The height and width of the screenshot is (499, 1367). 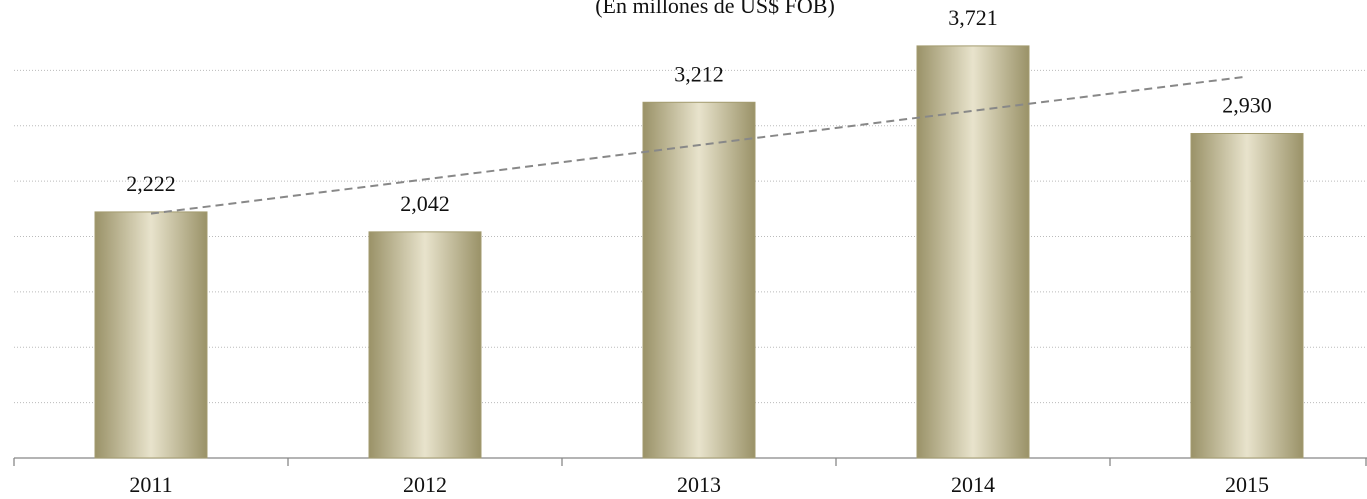 What do you see at coordinates (425, 484) in the screenshot?
I see `x-tick-label: 2012` at bounding box center [425, 484].